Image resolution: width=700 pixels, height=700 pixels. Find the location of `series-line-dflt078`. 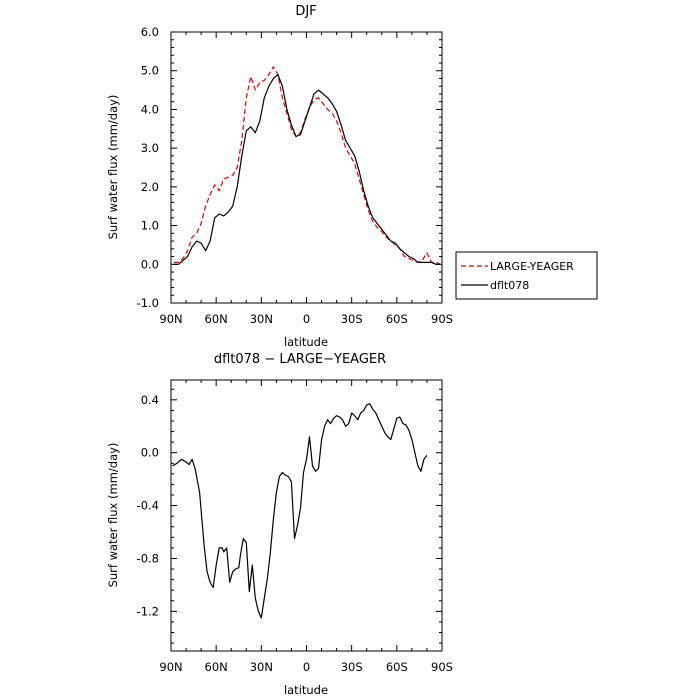

series-line-dflt078 is located at coordinates (307, 169).